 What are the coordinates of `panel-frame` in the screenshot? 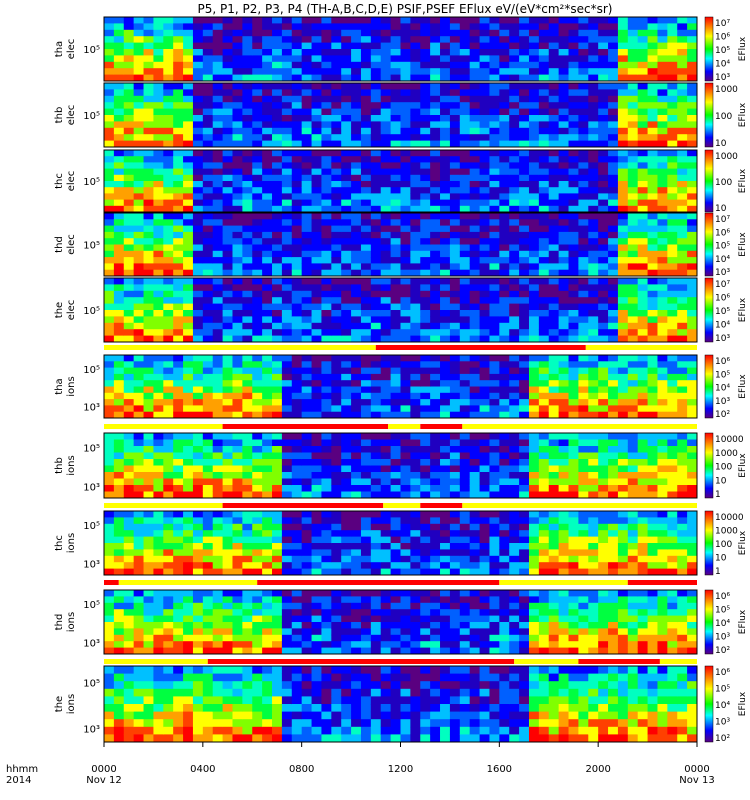 It's located at (400, 49).